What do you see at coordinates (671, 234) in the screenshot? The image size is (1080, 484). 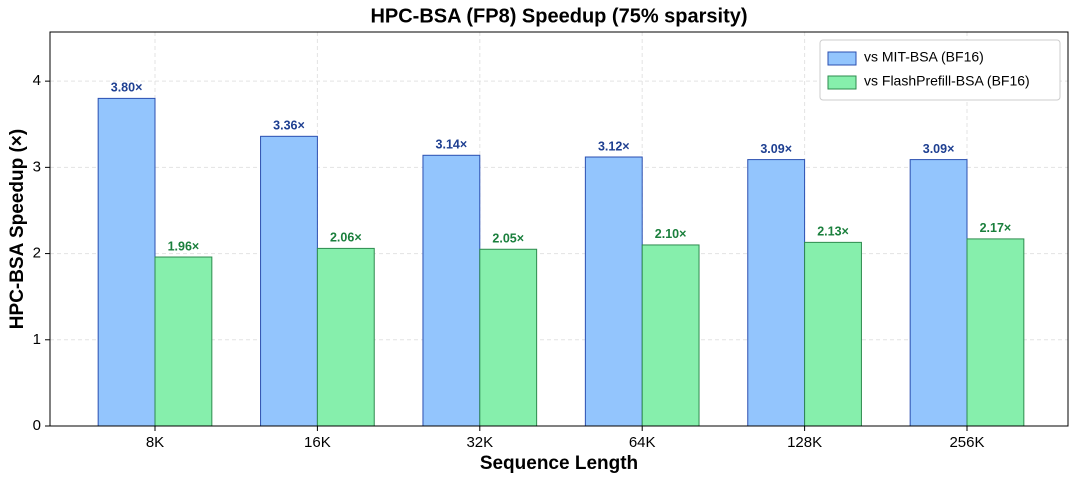 I see `data-label: 2.10×` at bounding box center [671, 234].